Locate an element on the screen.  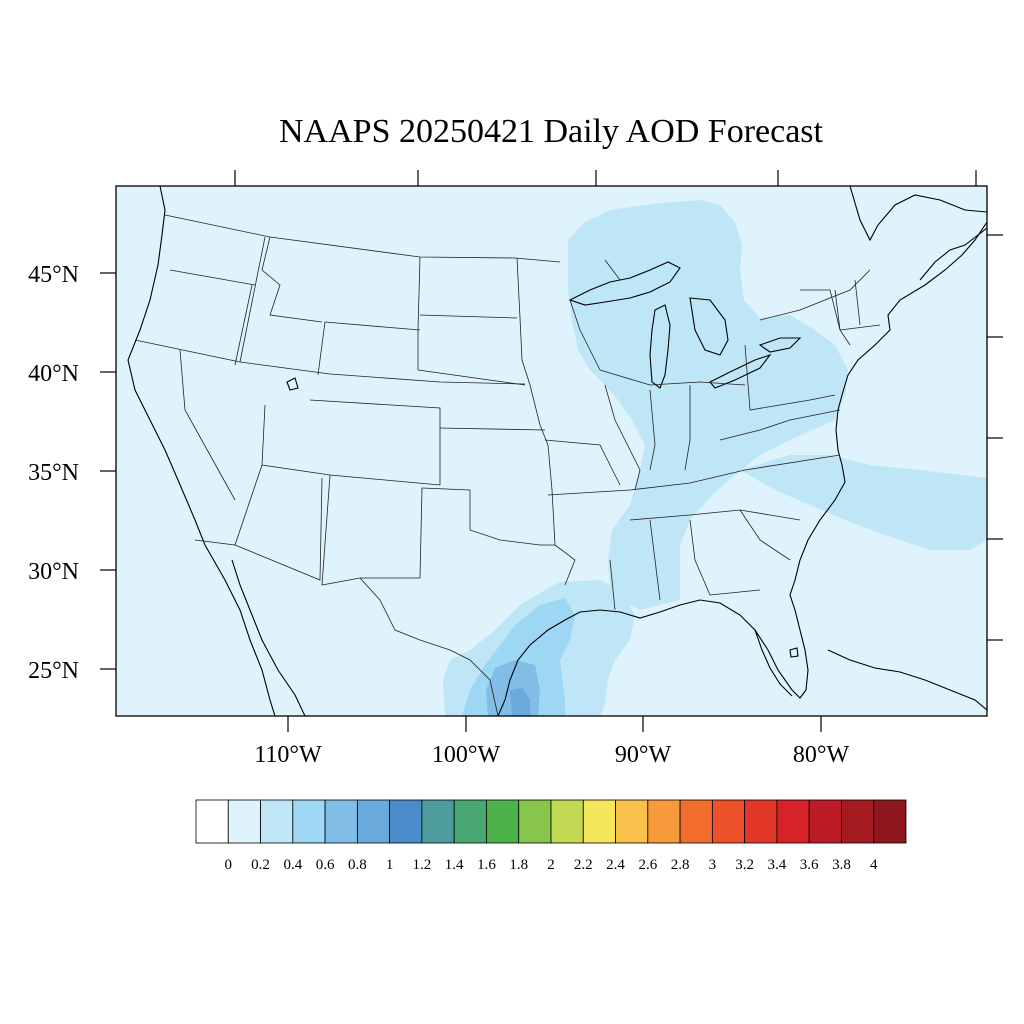
colorbar-label: 0.2 is located at coordinates (260, 865).